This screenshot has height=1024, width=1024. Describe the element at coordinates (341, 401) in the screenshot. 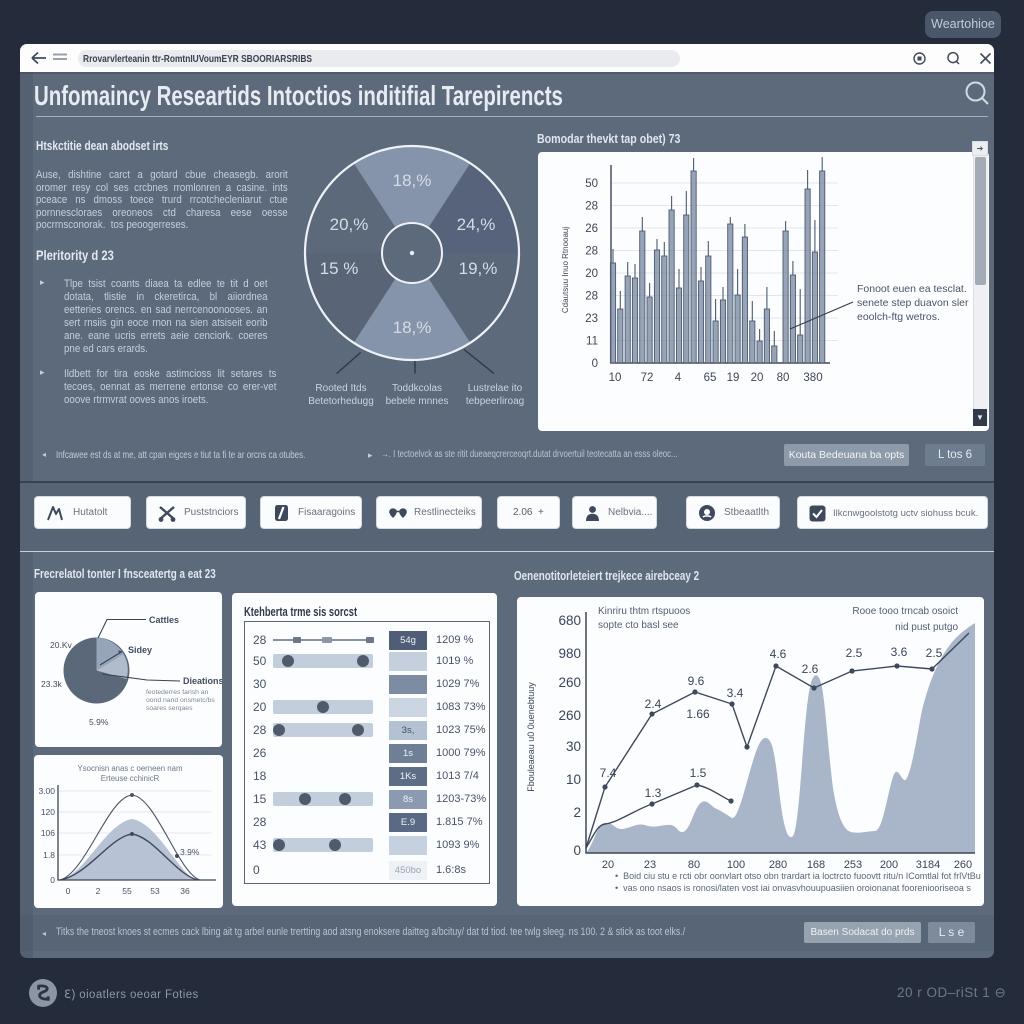

I see `svg-text: Betetorhedugg` at that location.